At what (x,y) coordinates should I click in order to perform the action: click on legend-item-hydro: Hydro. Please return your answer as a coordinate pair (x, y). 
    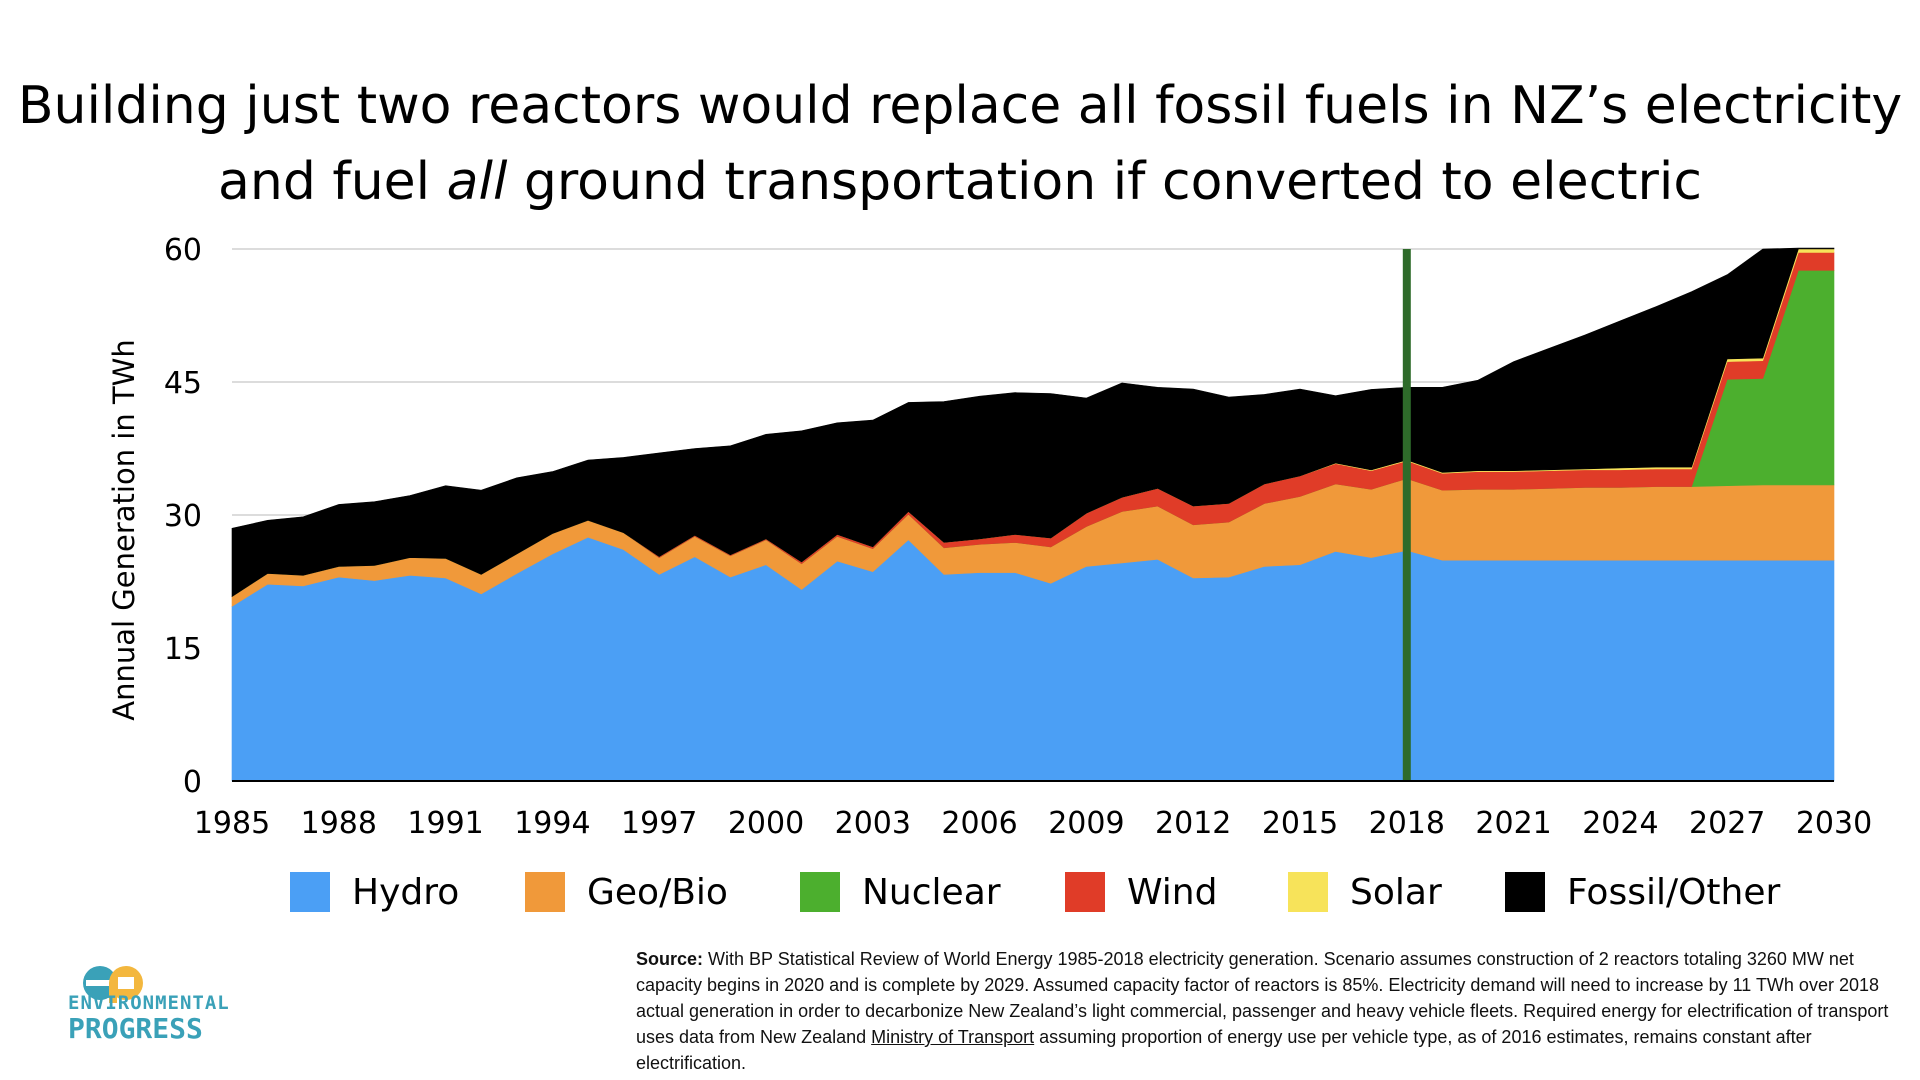
    Looking at the image, I should click on (374, 892).